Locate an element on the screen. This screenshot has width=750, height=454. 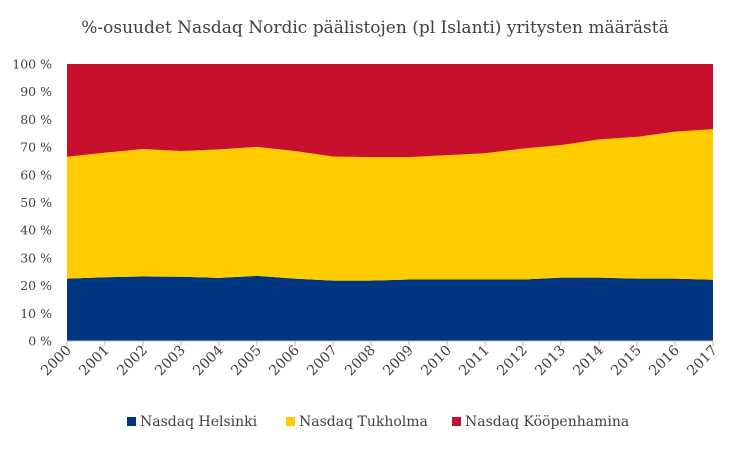
y-tick-label: 40 % is located at coordinates (36, 230).